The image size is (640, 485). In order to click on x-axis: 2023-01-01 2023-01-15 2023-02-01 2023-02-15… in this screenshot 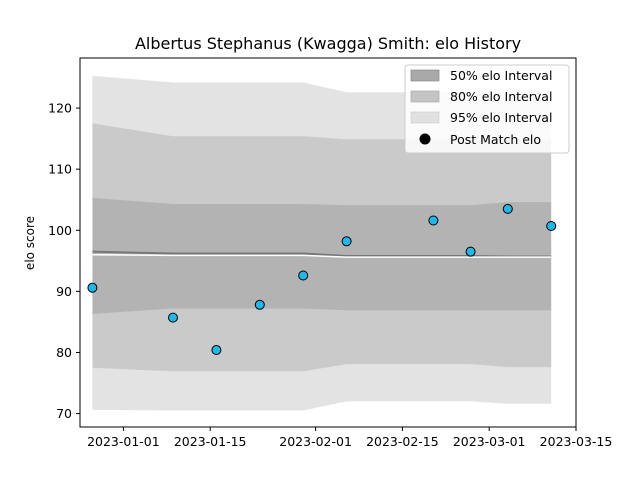, I will do `click(349, 438)`.